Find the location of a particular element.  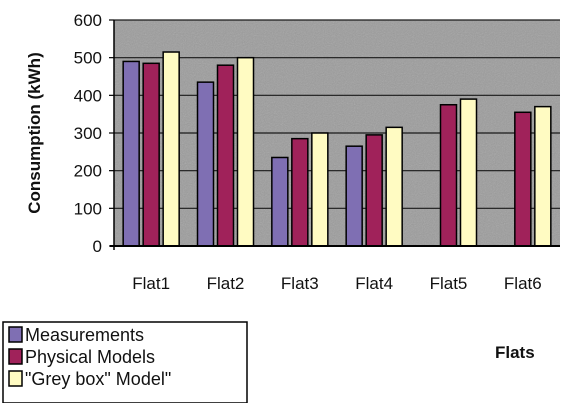

y-tick-label: 100 is located at coordinates (88, 208).